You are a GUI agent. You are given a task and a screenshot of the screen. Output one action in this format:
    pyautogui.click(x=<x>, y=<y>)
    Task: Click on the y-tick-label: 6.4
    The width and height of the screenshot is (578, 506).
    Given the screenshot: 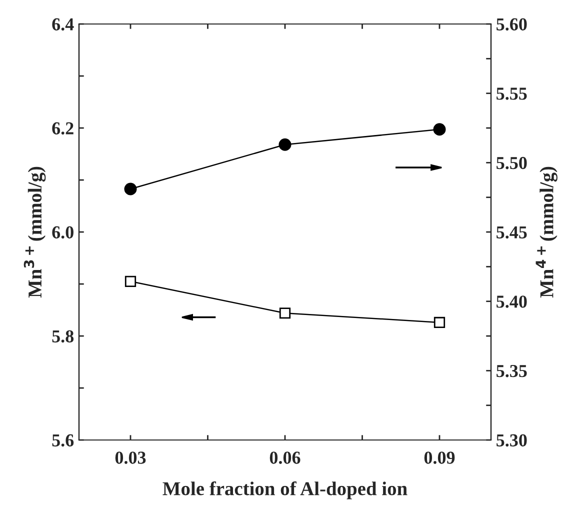 What is the action you would take?
    pyautogui.click(x=63, y=24)
    